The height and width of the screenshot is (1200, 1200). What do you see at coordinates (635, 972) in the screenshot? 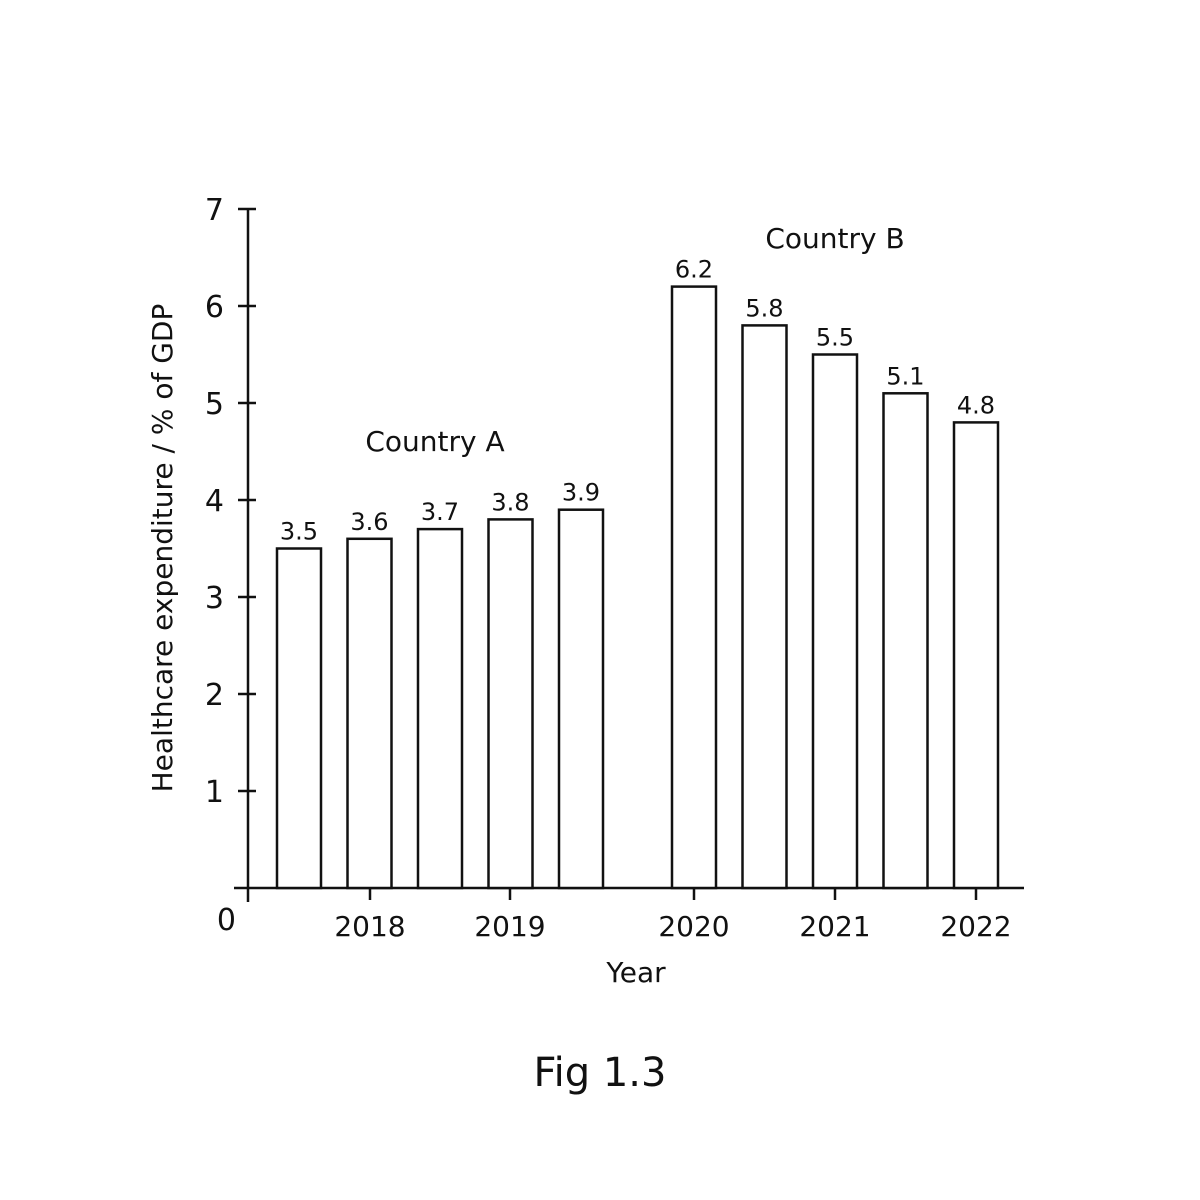
I see `x-axis-title: Year` at bounding box center [635, 972].